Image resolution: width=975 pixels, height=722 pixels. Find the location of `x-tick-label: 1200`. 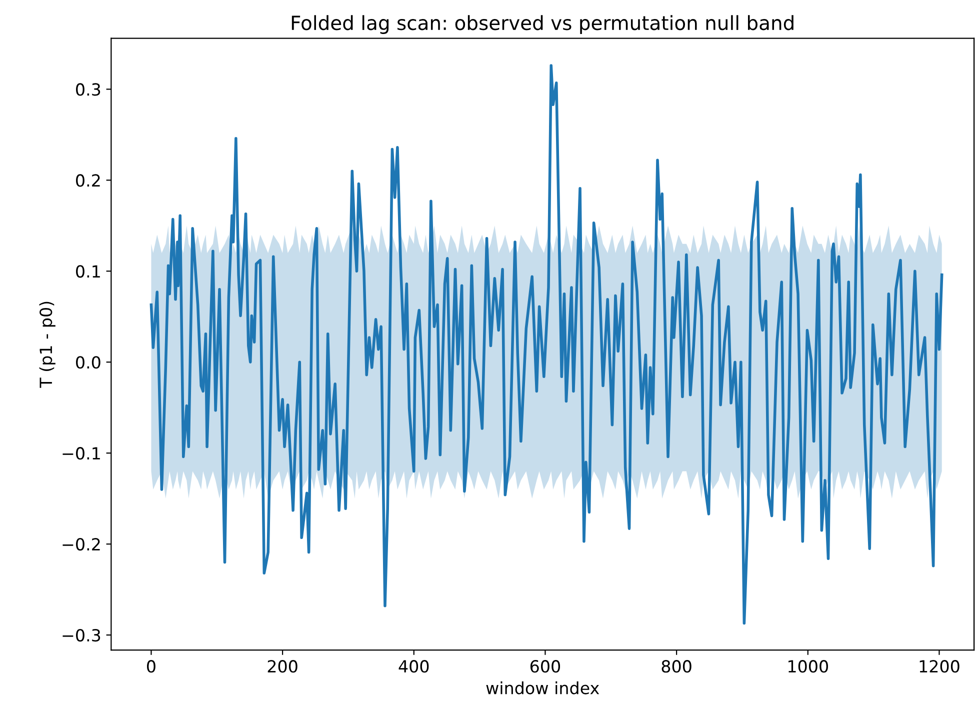

x-tick-label: 1200 is located at coordinates (940, 666).